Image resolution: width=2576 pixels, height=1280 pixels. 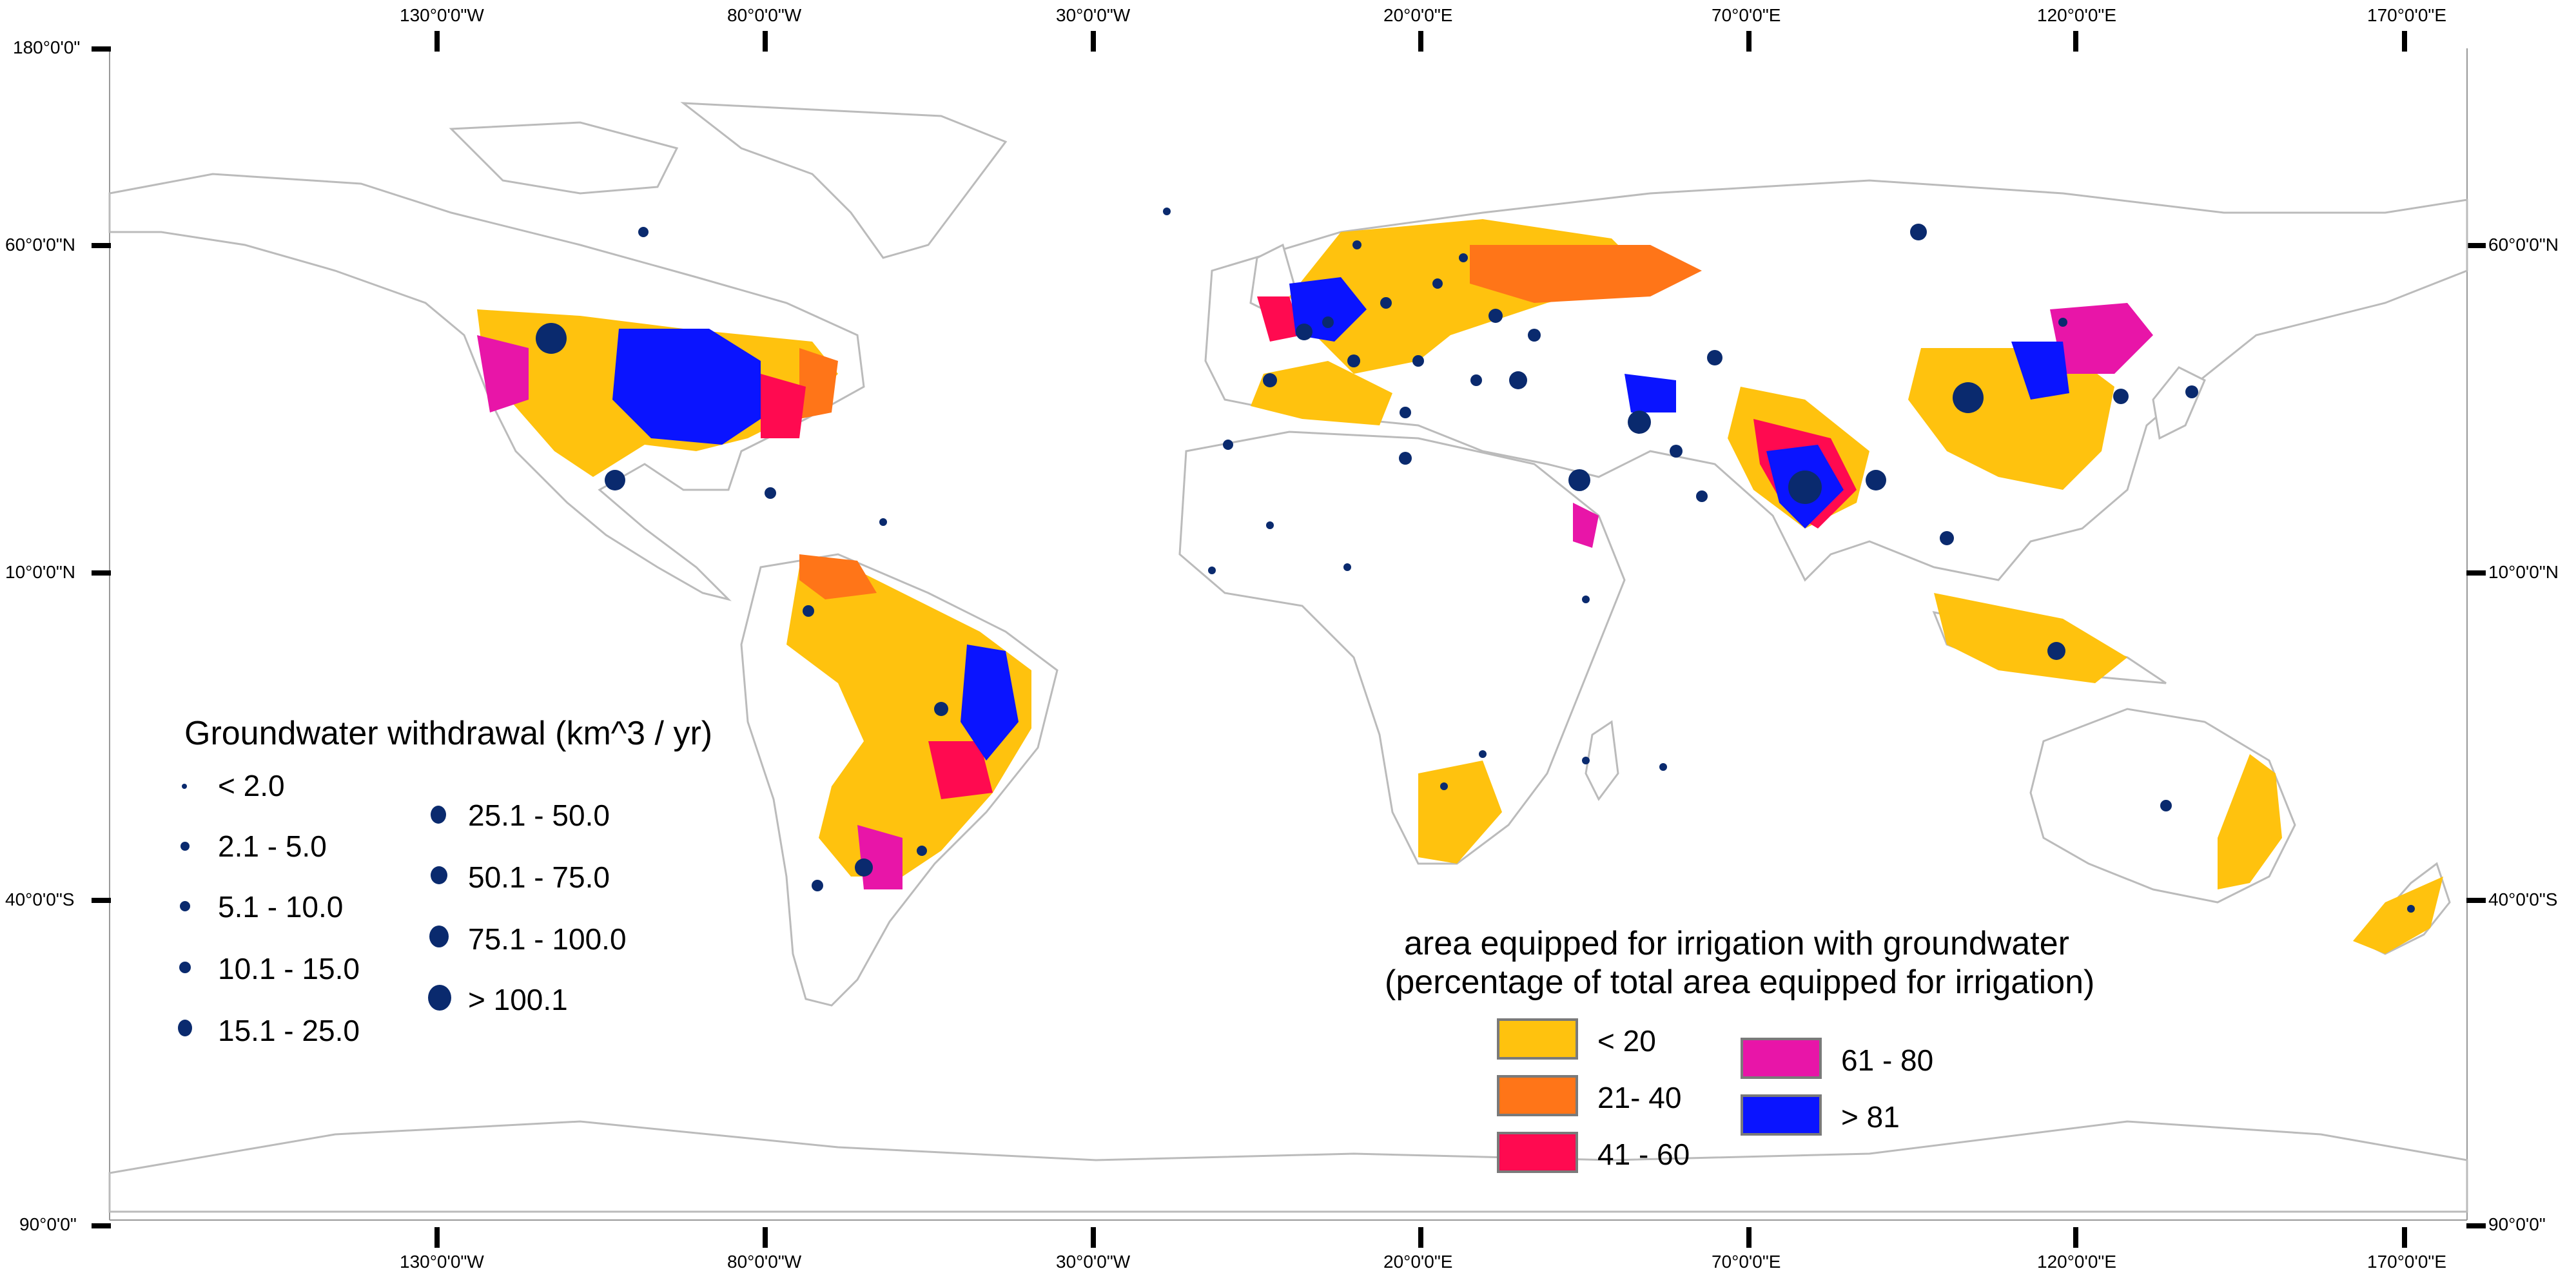 What do you see at coordinates (1537, 1039) in the screenshot?
I see `swatch-lt20` at bounding box center [1537, 1039].